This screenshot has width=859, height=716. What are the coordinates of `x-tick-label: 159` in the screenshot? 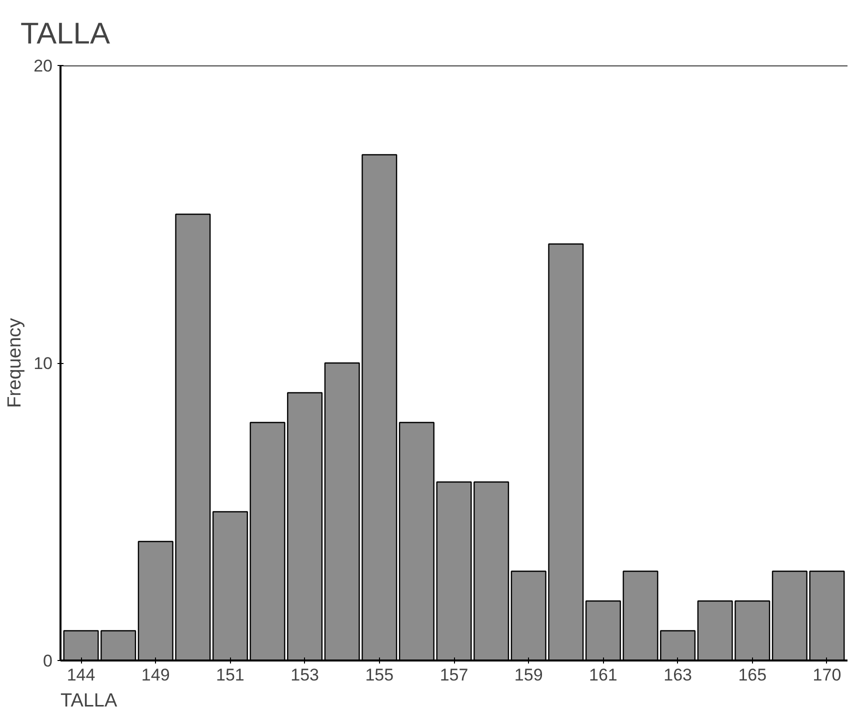 It's located at (528, 675).